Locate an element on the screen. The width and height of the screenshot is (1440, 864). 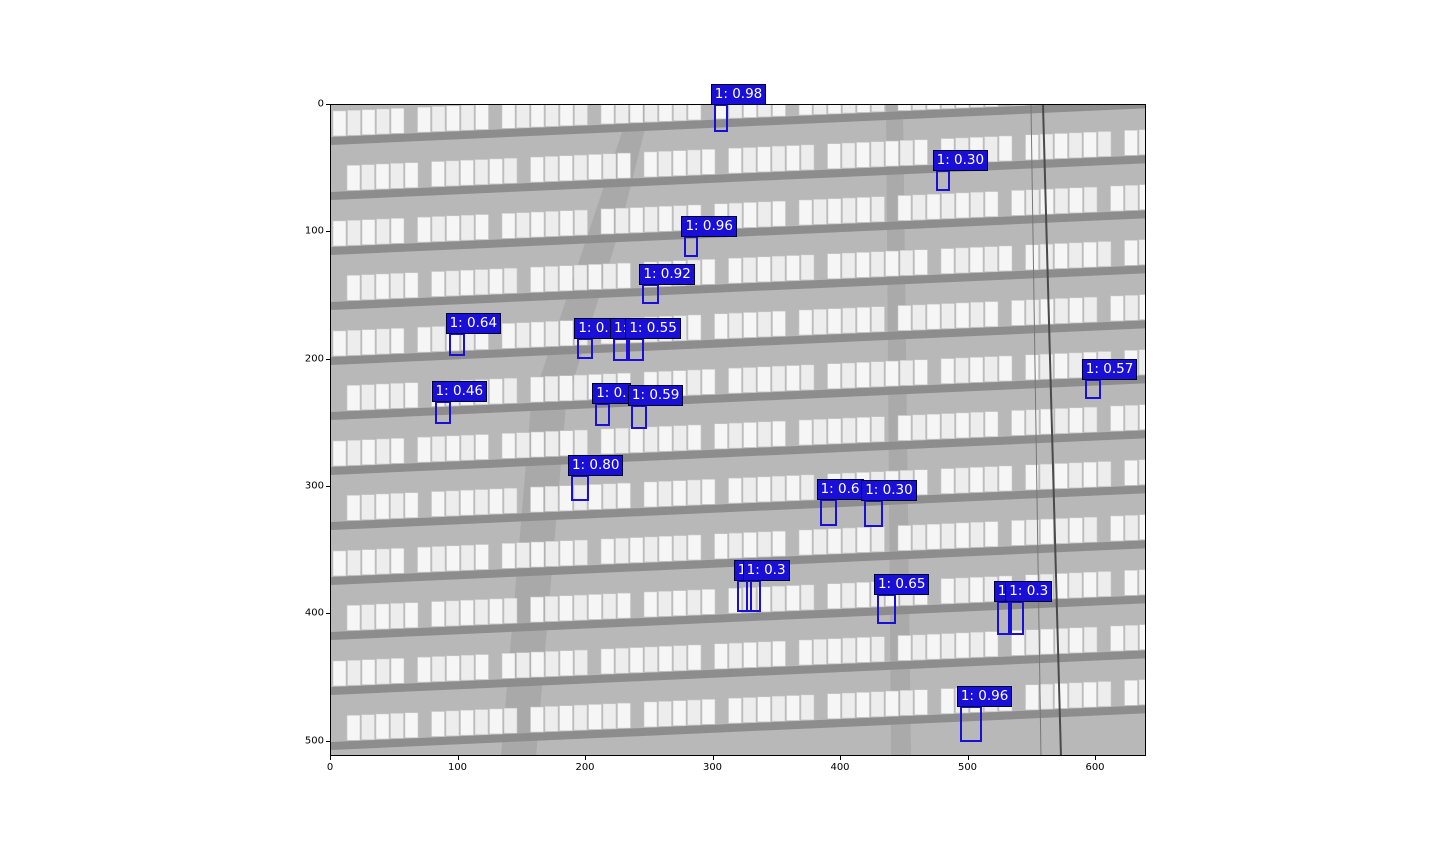
y-tick-label: 0 is located at coordinates (320, 104).